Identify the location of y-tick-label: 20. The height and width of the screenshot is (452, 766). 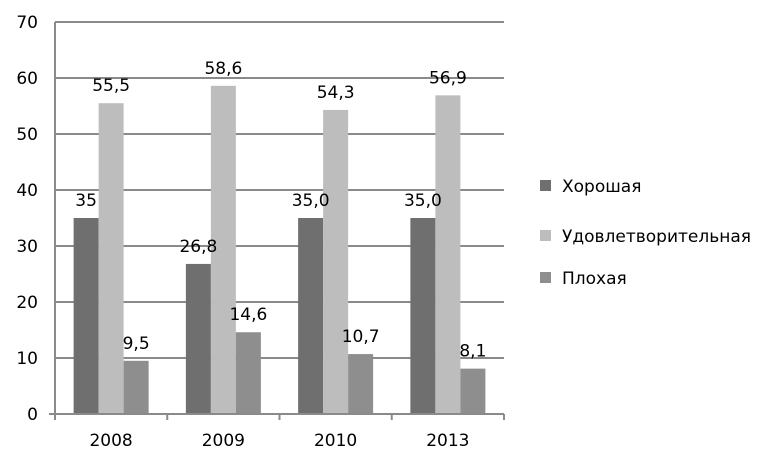
(27, 303).